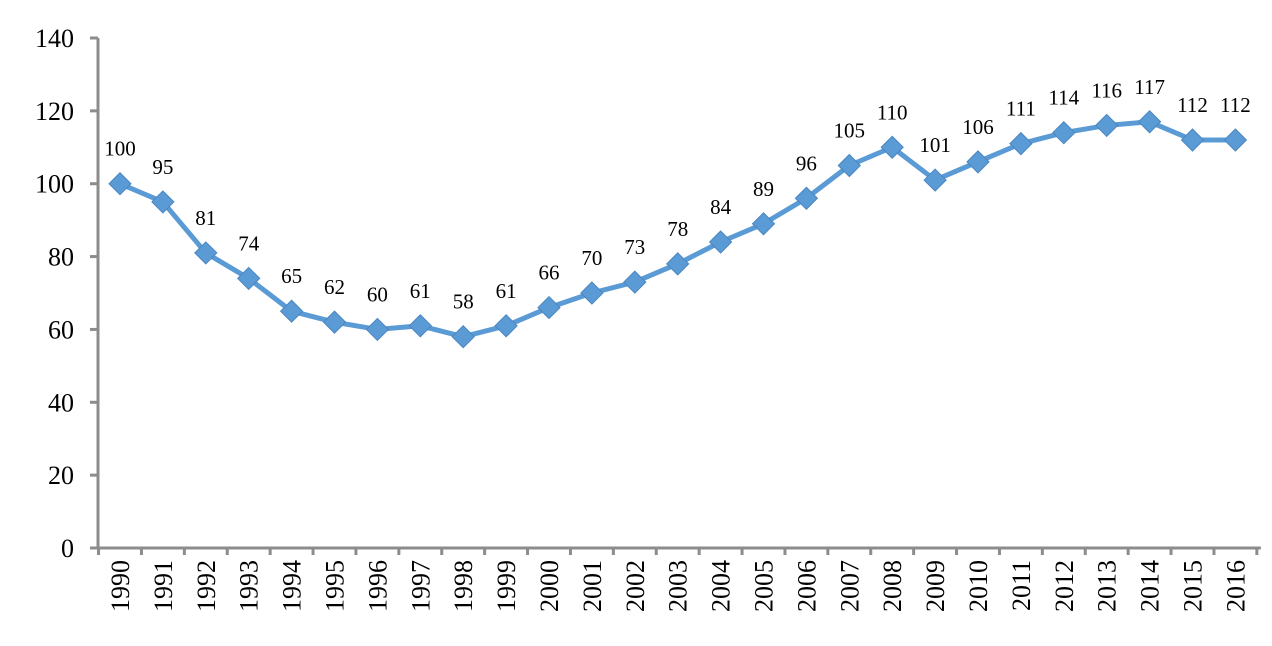  I want to click on data-label: 106, so click(978, 127).